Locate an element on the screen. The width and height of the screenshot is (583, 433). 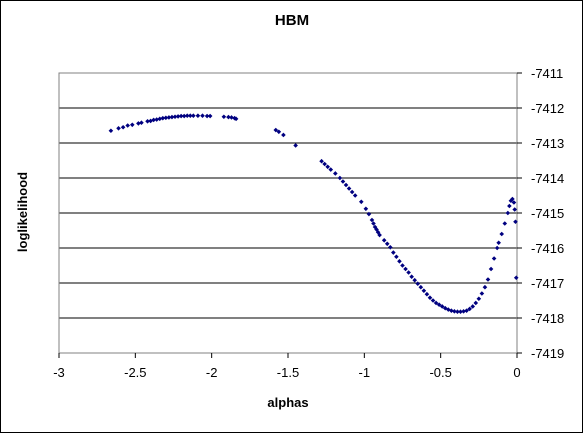
x-tick-label: -2 is located at coordinates (212, 372).